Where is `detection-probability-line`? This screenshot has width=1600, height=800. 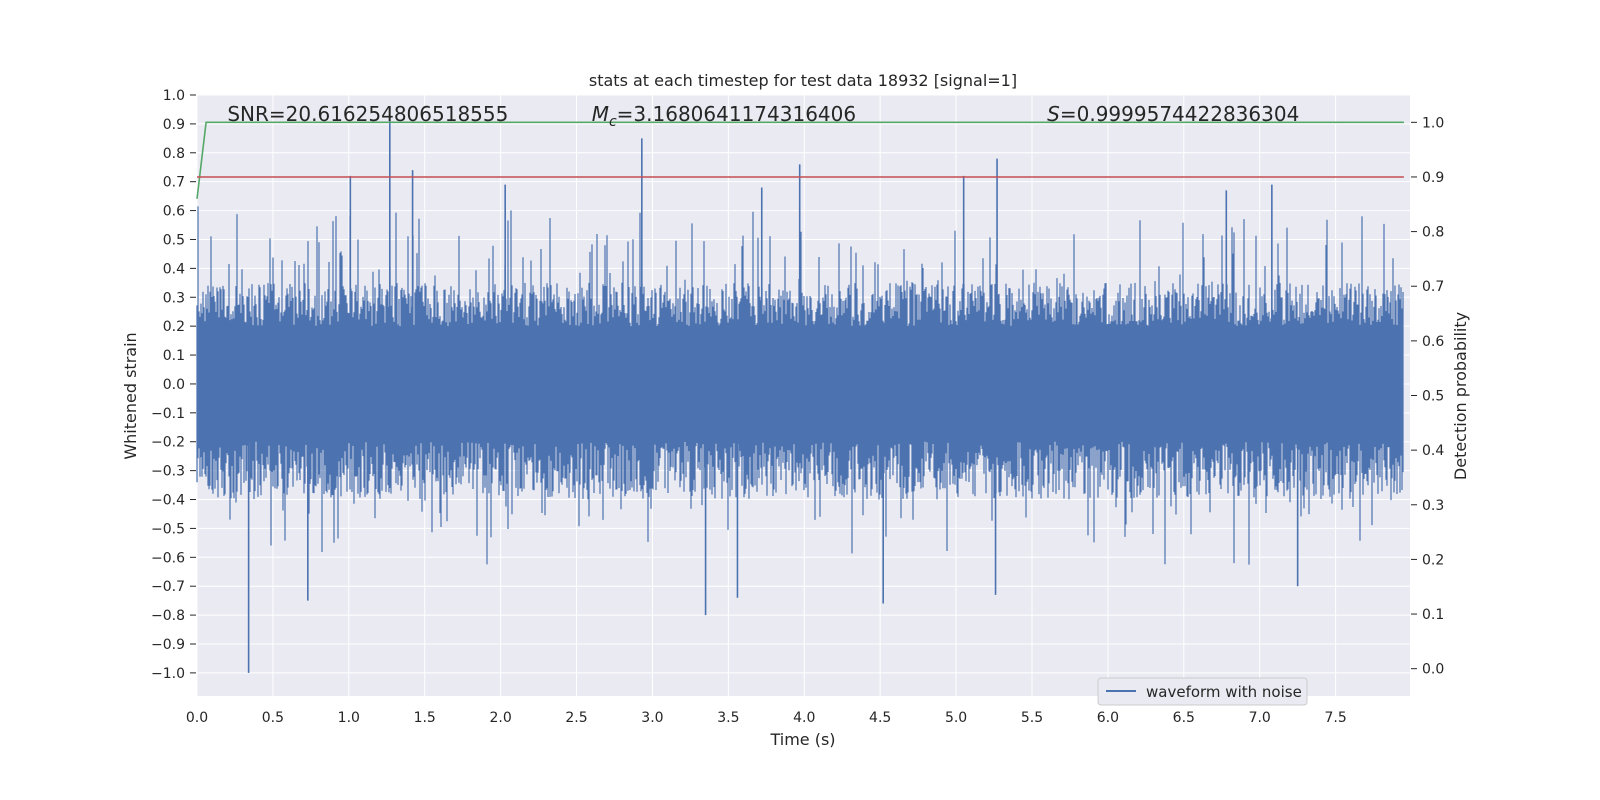 detection-probability-line is located at coordinates (800, 160).